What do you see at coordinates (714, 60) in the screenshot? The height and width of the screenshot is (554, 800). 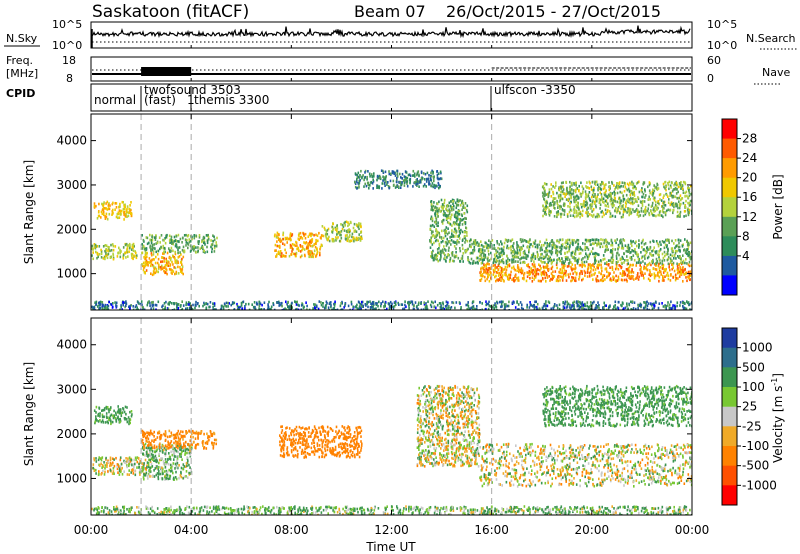 I see `nave-right-tick-top: 60` at bounding box center [714, 60].